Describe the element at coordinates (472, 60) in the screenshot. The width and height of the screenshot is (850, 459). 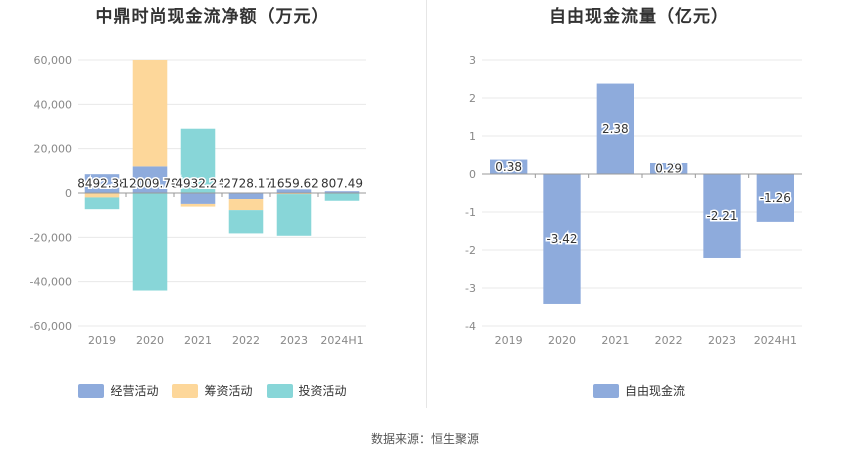
I see `right-y-tick-label: 3` at that location.